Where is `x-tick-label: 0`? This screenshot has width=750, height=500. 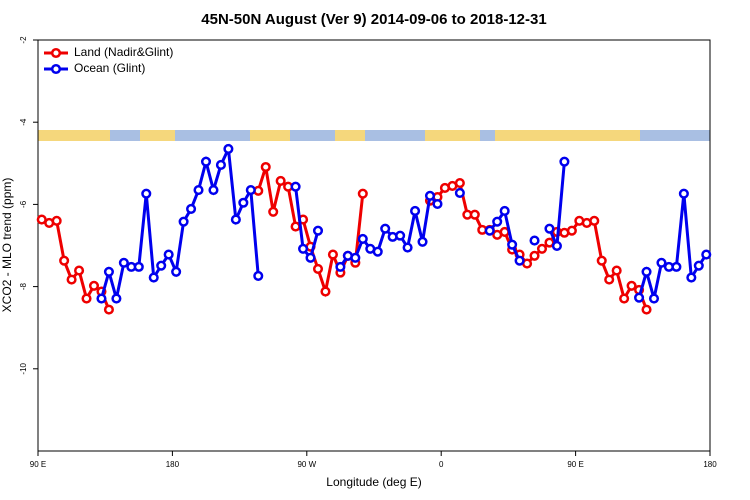
x-tick-label: 0 is located at coordinates (441, 464).